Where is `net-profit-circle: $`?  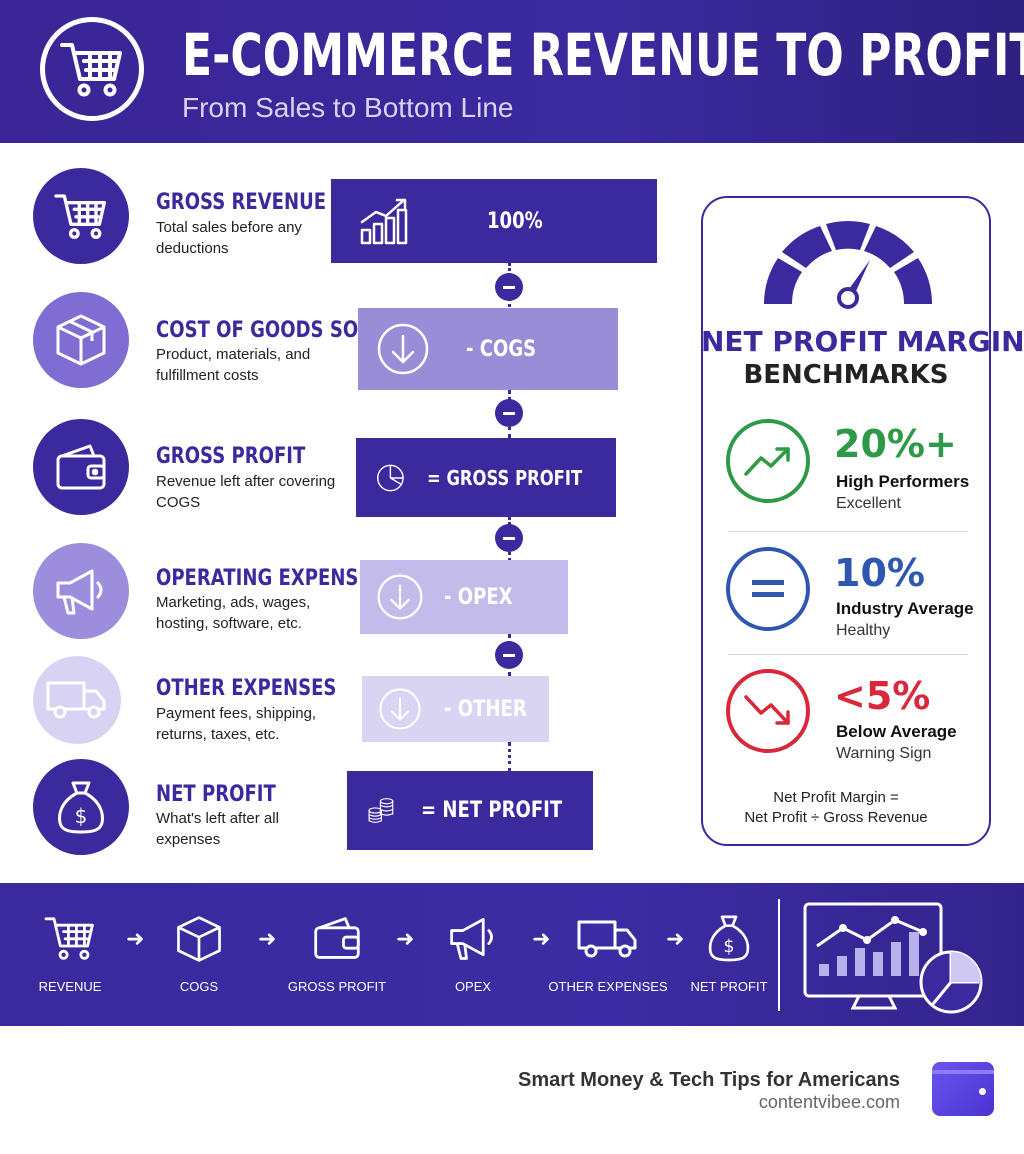
net-profit-circle: $ is located at coordinates (81, 807).